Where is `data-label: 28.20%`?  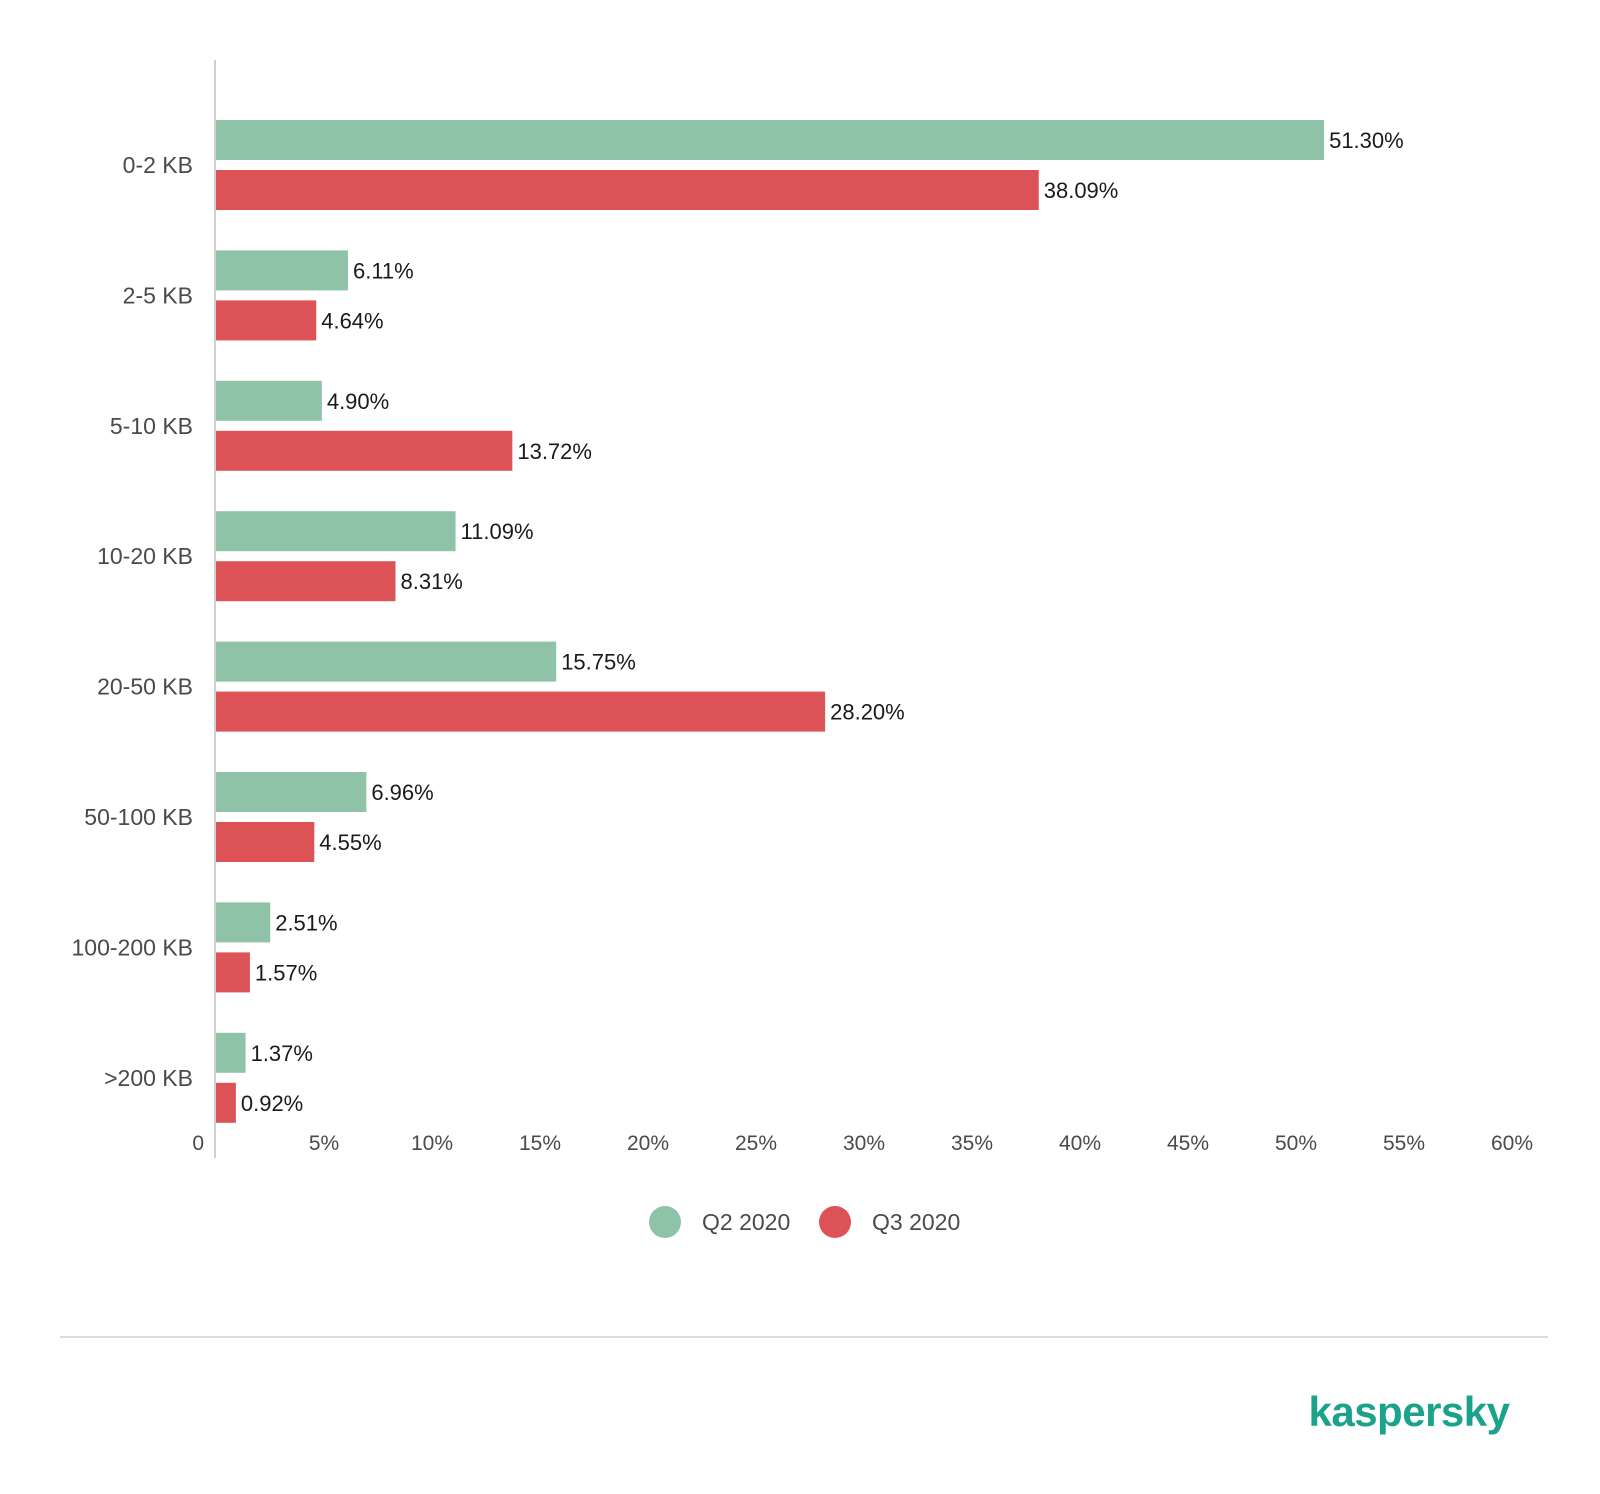
data-label: 28.20% is located at coordinates (867, 712).